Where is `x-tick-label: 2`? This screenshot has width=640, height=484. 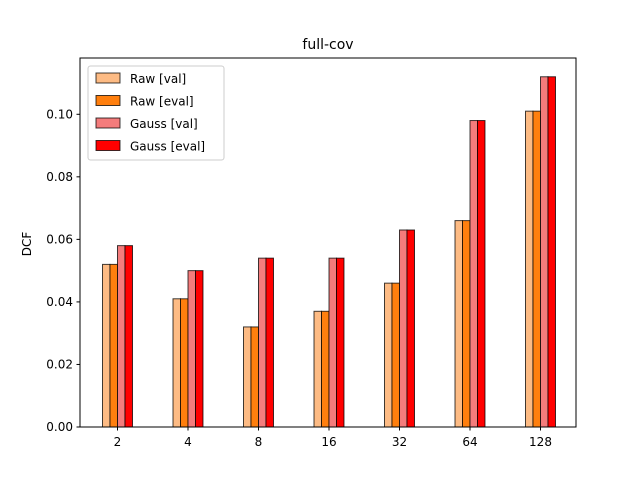
x-tick-label: 2 is located at coordinates (118, 442).